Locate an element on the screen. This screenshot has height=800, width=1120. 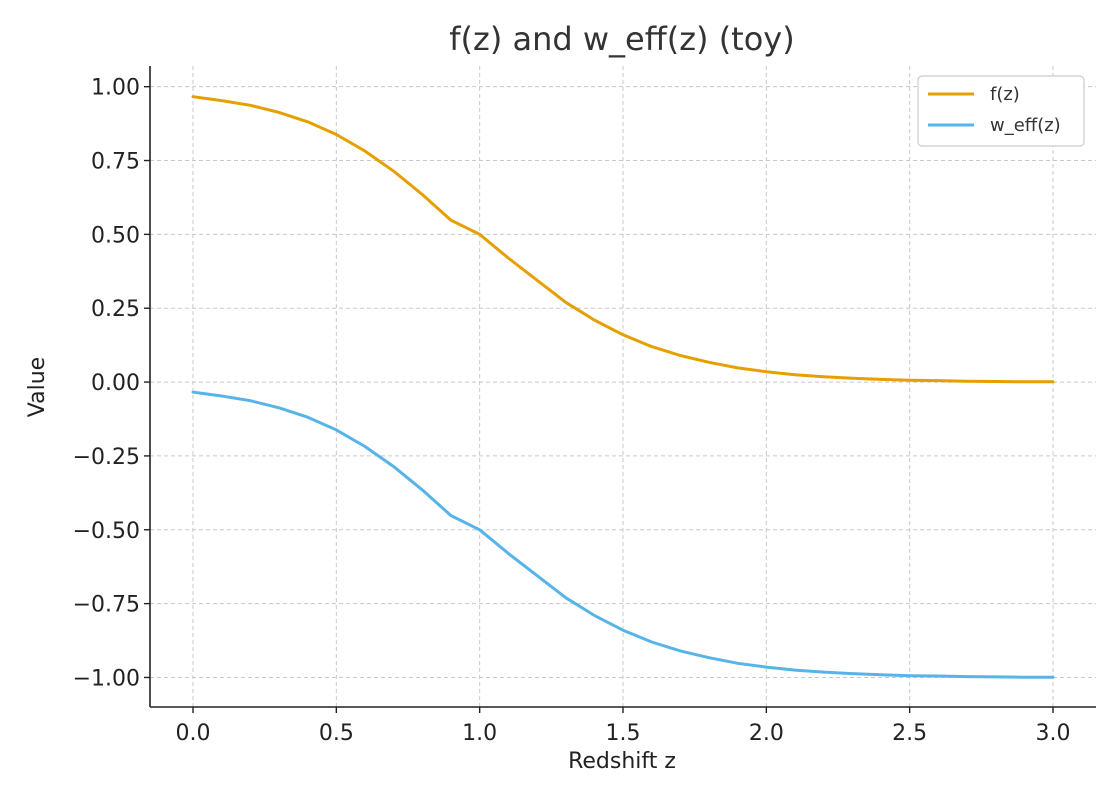
y-tick-label: 0.75 is located at coordinates (115, 162).